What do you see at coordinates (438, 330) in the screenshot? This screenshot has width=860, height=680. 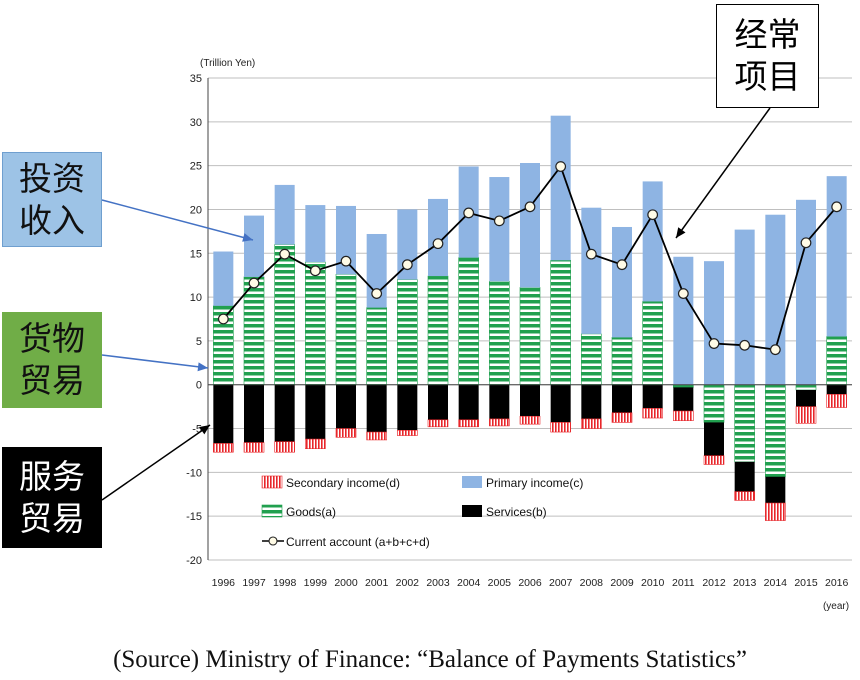 I see `bar-goods-2003` at bounding box center [438, 330].